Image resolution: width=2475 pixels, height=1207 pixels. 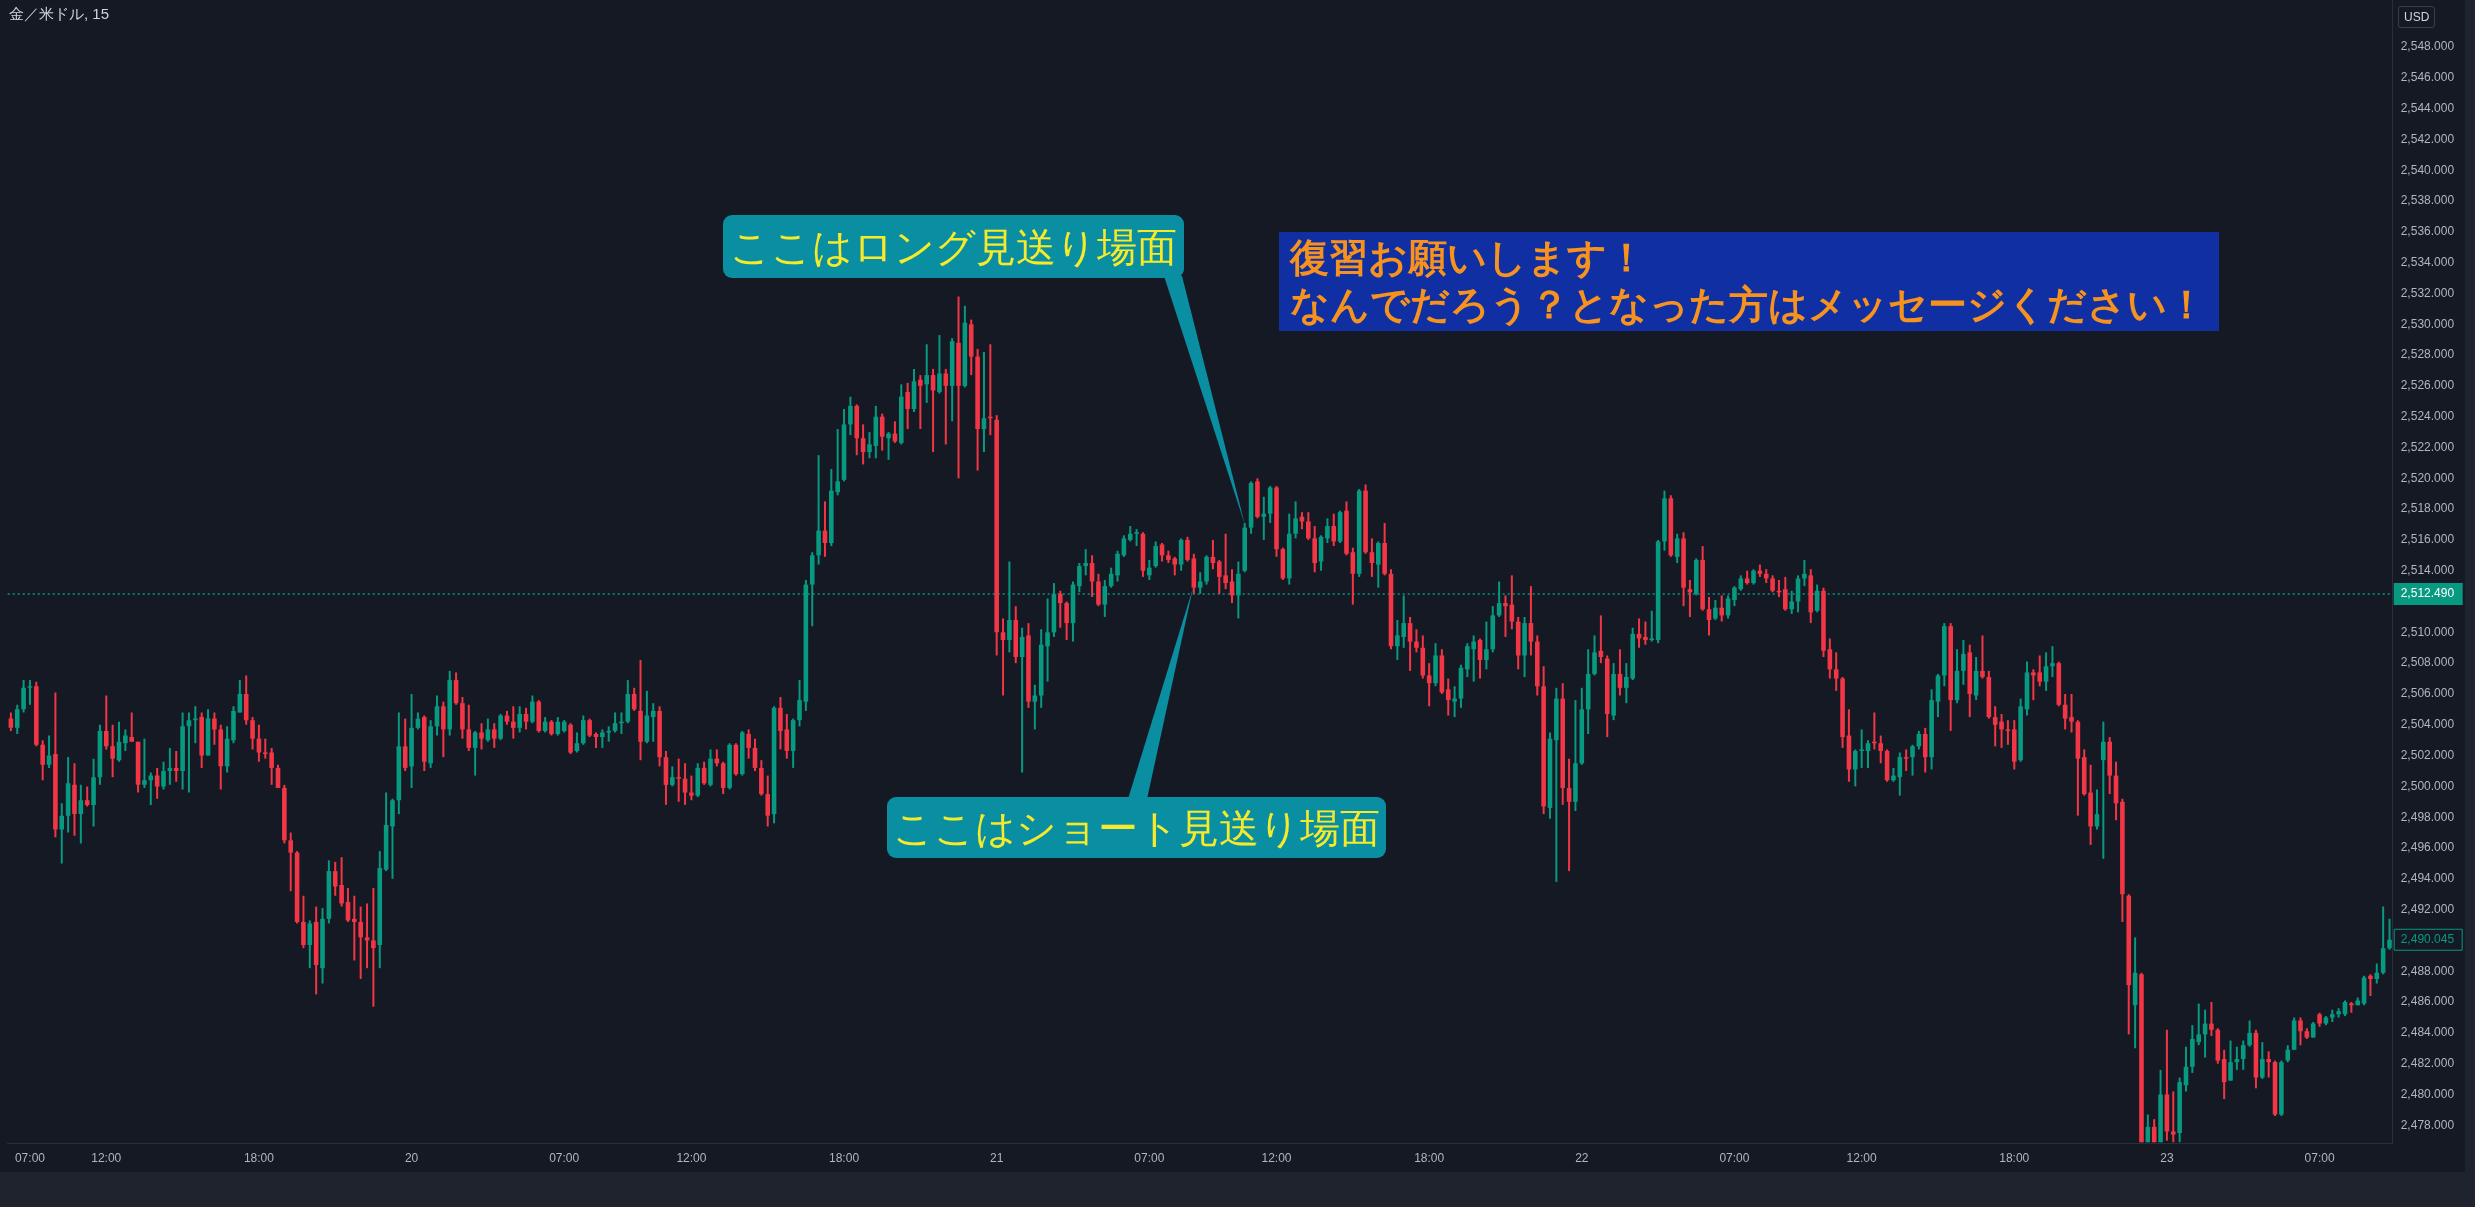 What do you see at coordinates (2427, 754) in the screenshot?
I see `y-tick-label: 2,502.000` at bounding box center [2427, 754].